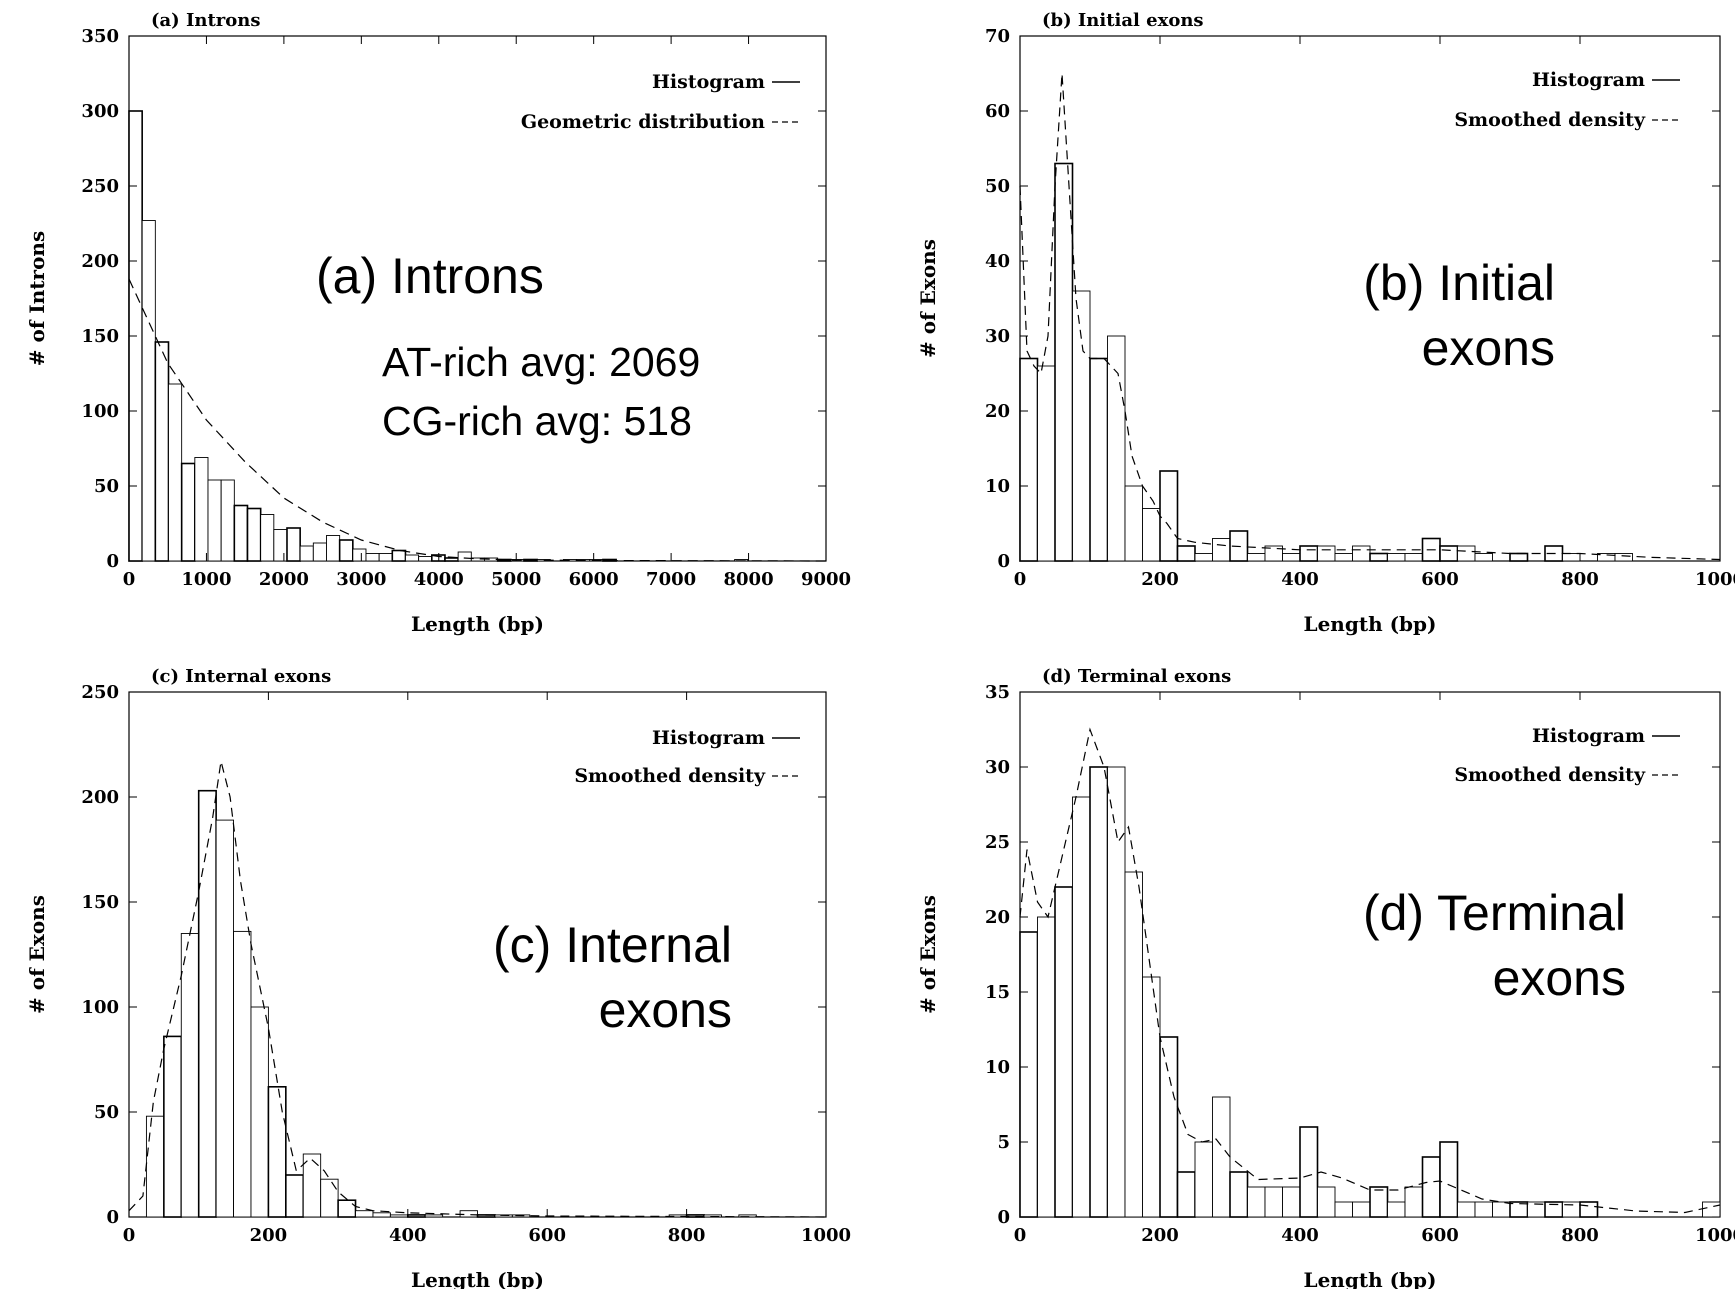  I want to click on x-axis-label-b: Length (bp), so click(1370, 624).